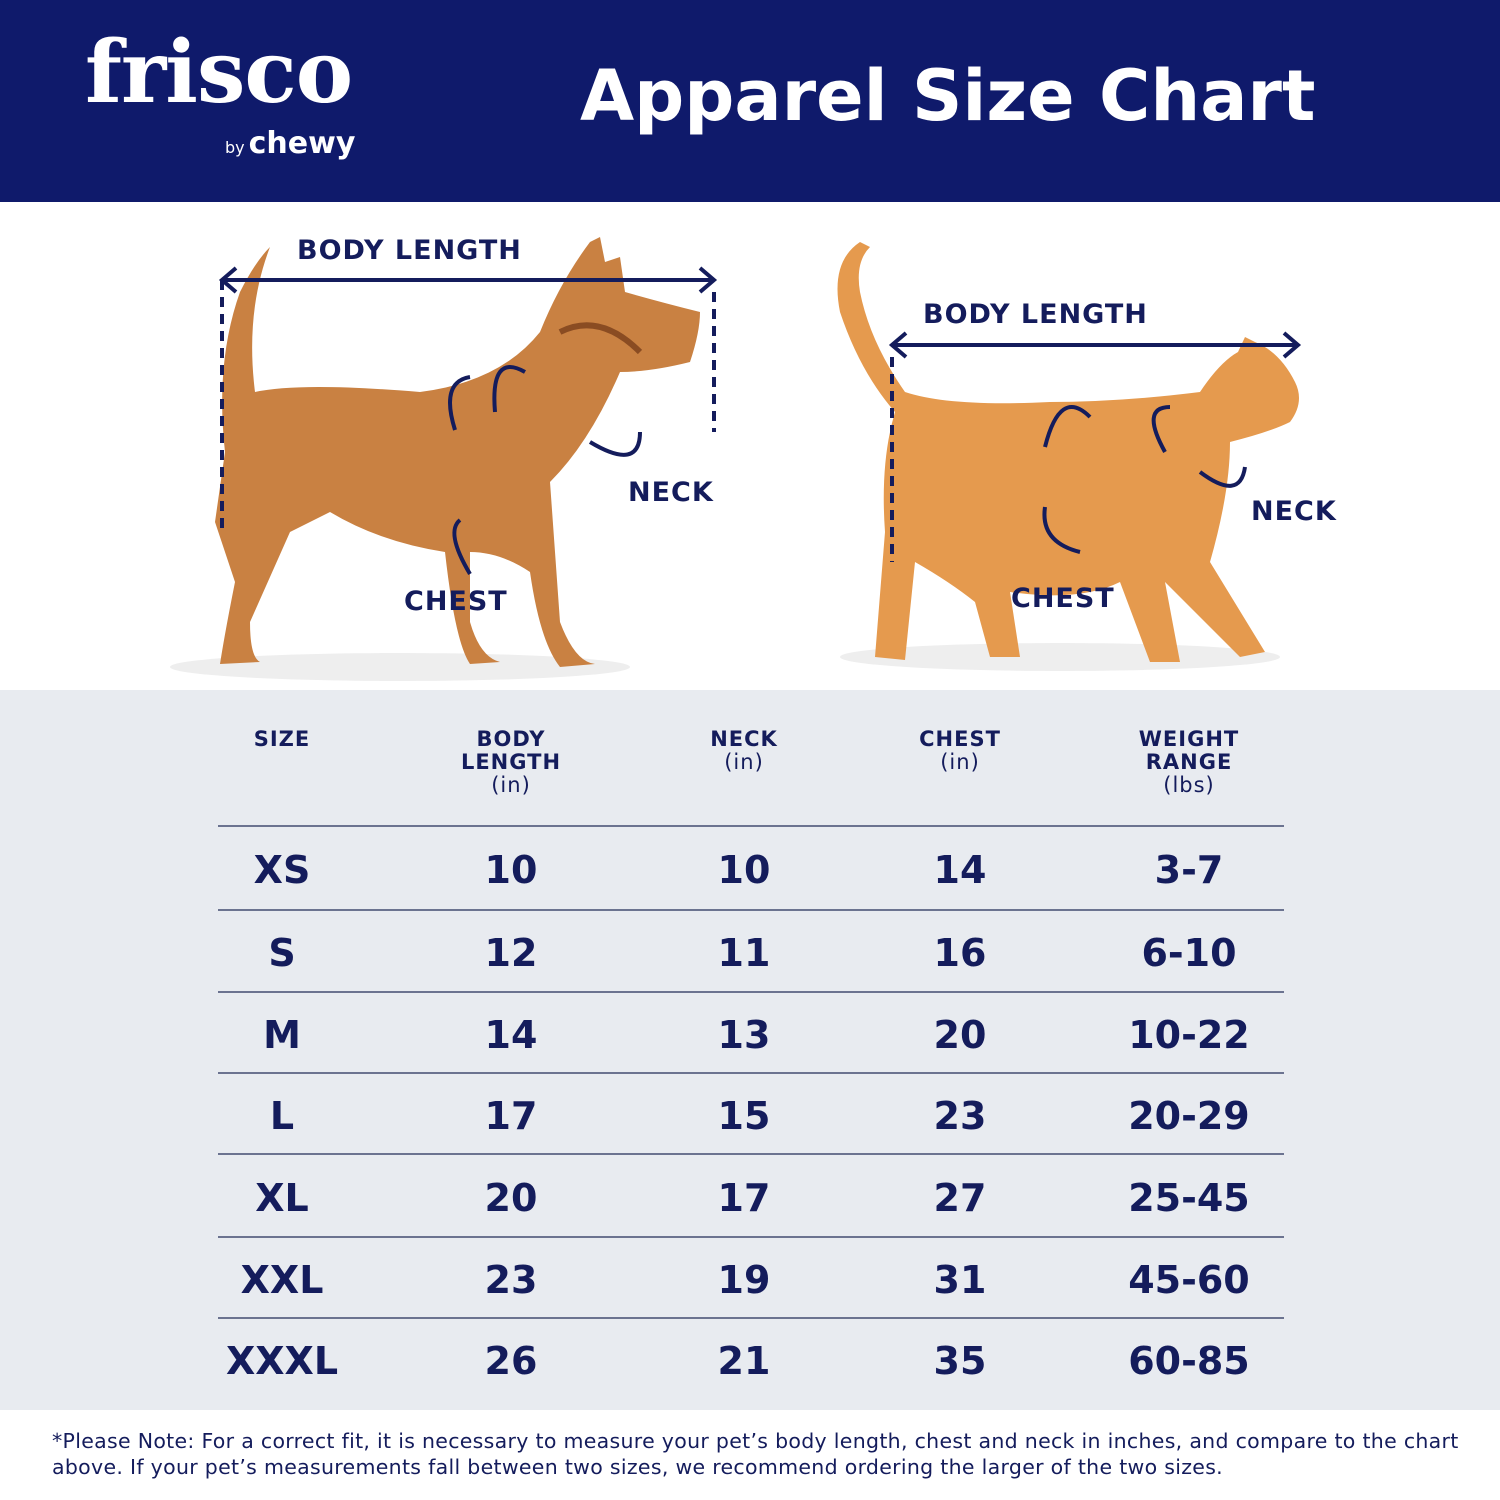  Describe the element at coordinates (744, 1034) in the screenshot. I see `cell-neck: 13` at that location.